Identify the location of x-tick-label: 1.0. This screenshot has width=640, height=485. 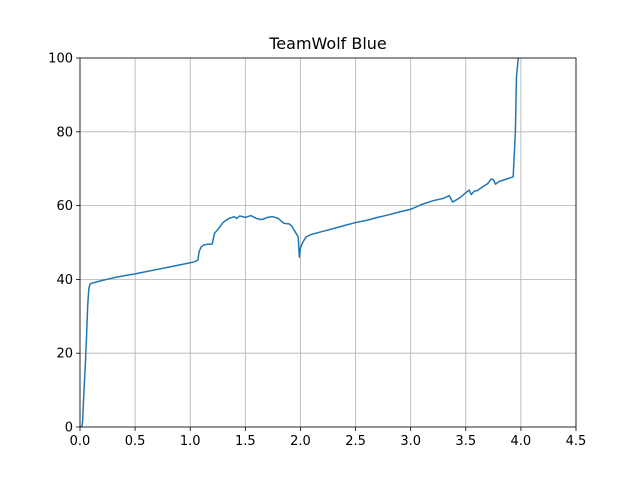
(190, 441).